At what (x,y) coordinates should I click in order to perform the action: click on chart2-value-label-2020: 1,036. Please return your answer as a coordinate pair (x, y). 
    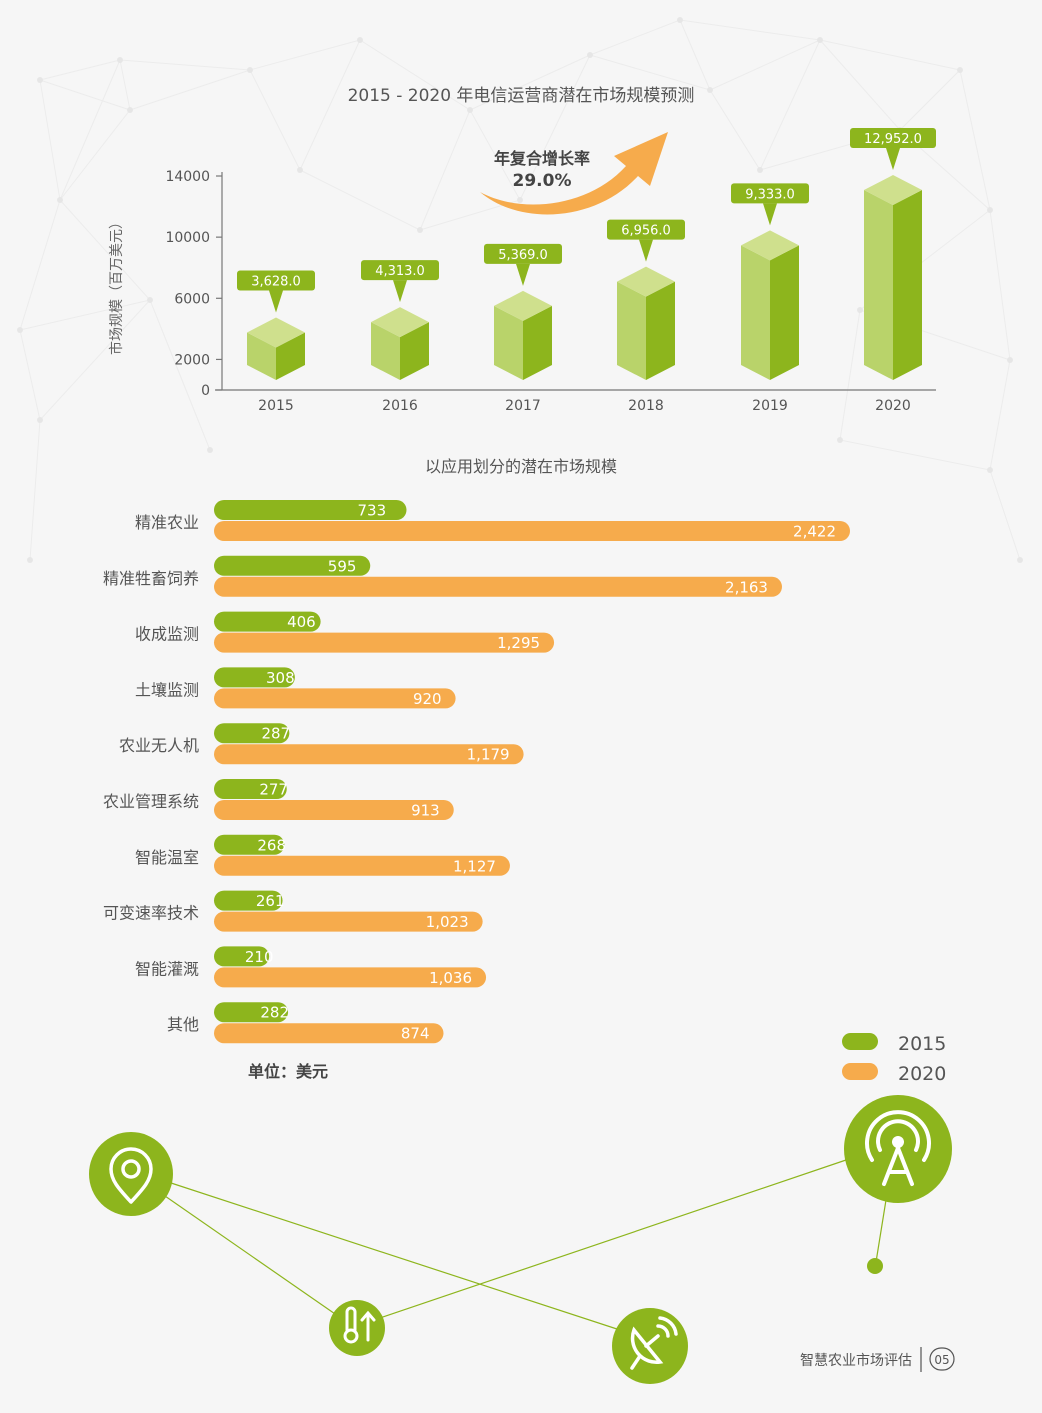
    Looking at the image, I should click on (450, 978).